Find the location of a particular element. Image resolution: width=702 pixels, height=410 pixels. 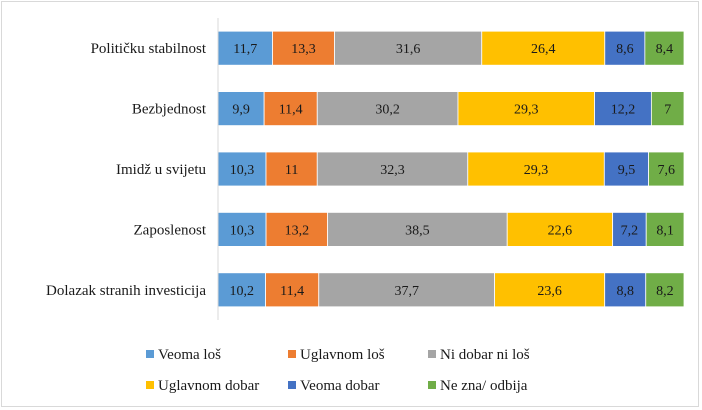

category-label: Dolazak stranih investicija is located at coordinates (126, 291).